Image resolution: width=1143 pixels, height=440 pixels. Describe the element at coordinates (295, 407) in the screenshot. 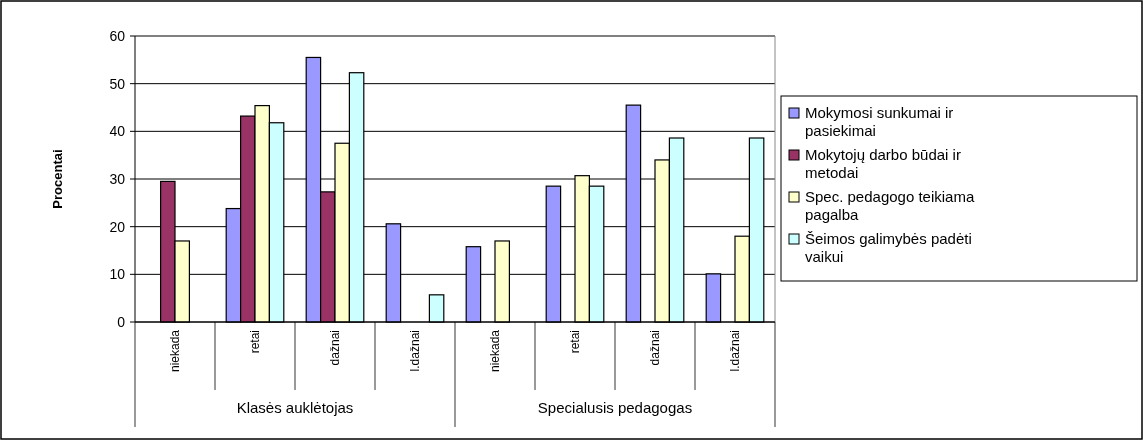

I see `text: Klasės auklėtojas` at that location.